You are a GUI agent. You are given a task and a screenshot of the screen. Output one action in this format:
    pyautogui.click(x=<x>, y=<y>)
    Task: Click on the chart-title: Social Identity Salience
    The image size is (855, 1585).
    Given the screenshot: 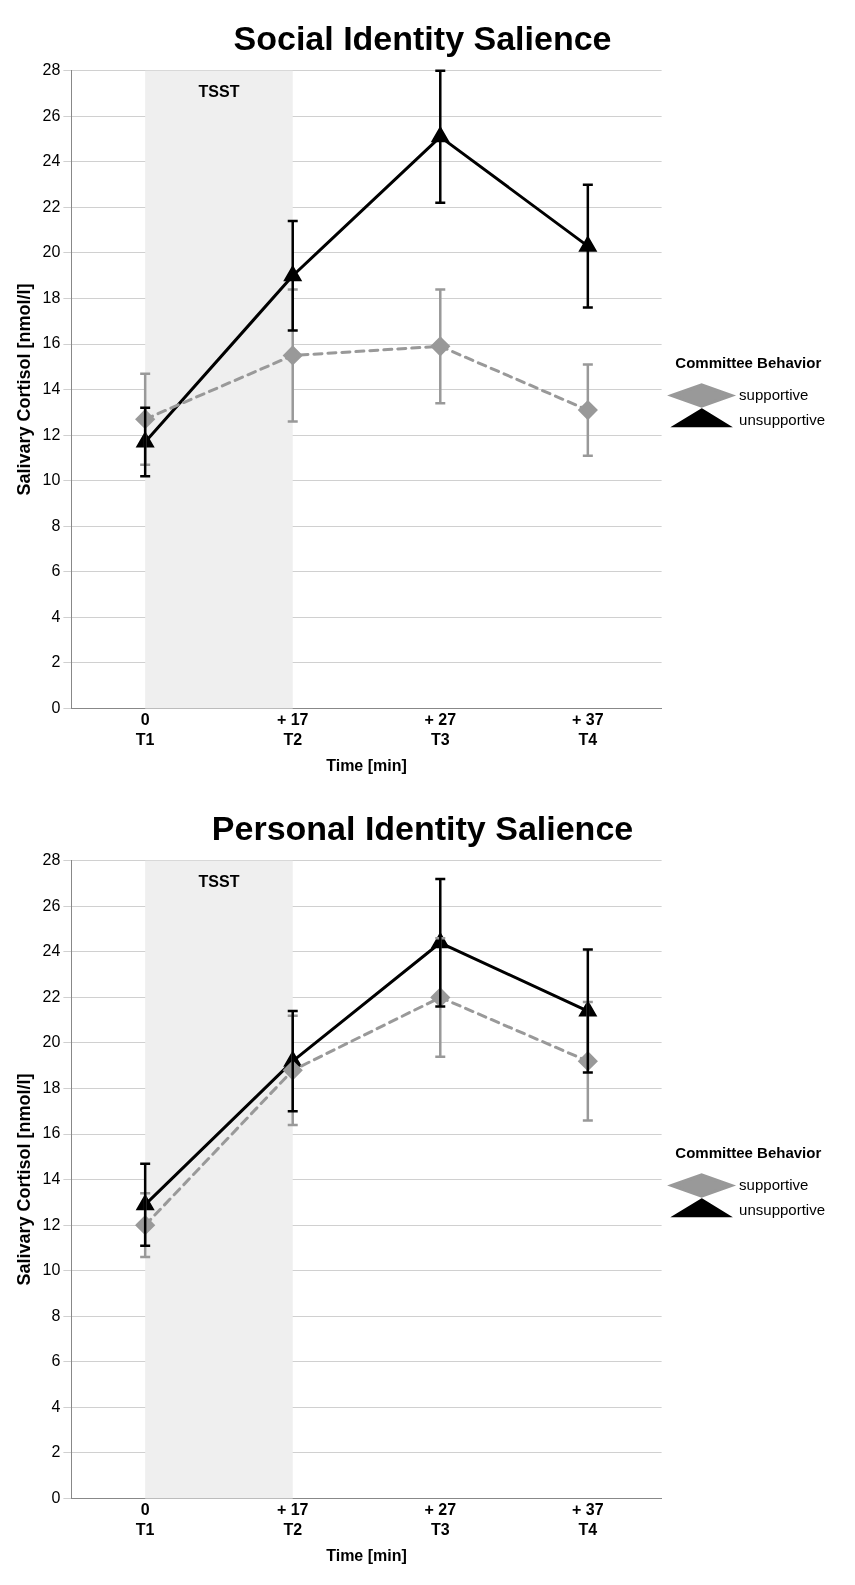 What is the action you would take?
    pyautogui.click(x=422, y=37)
    